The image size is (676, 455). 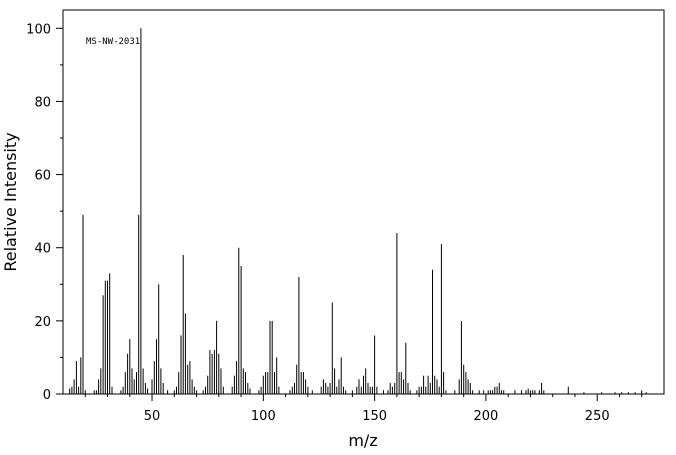 I want to click on y-tick-label: 40, so click(x=42, y=249).